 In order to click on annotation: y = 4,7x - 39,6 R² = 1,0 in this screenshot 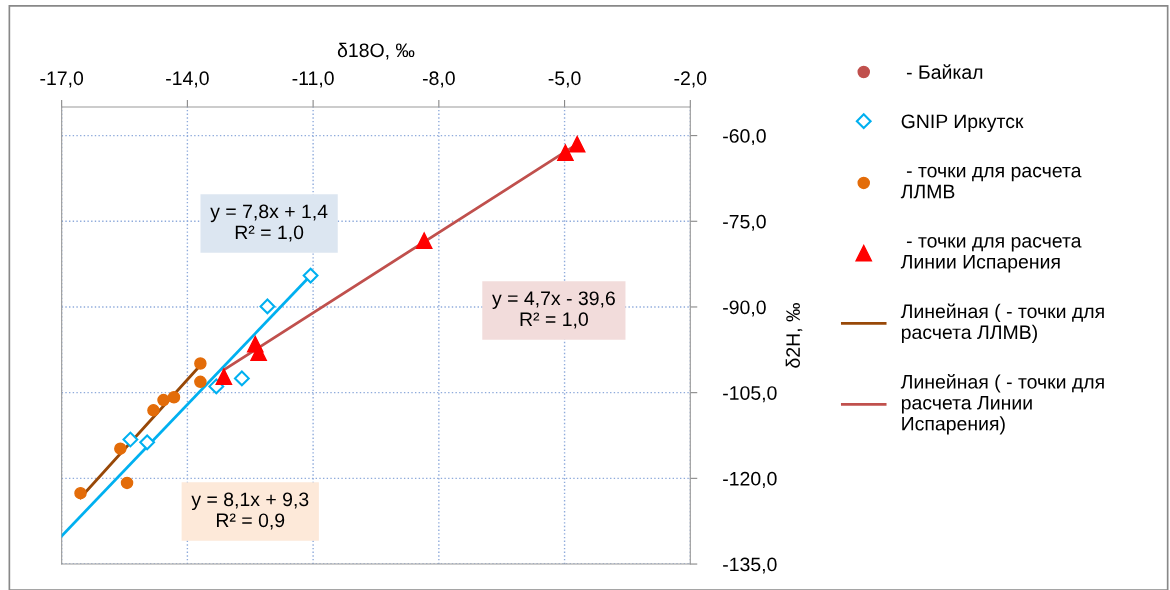, I will do `click(553, 310)`.